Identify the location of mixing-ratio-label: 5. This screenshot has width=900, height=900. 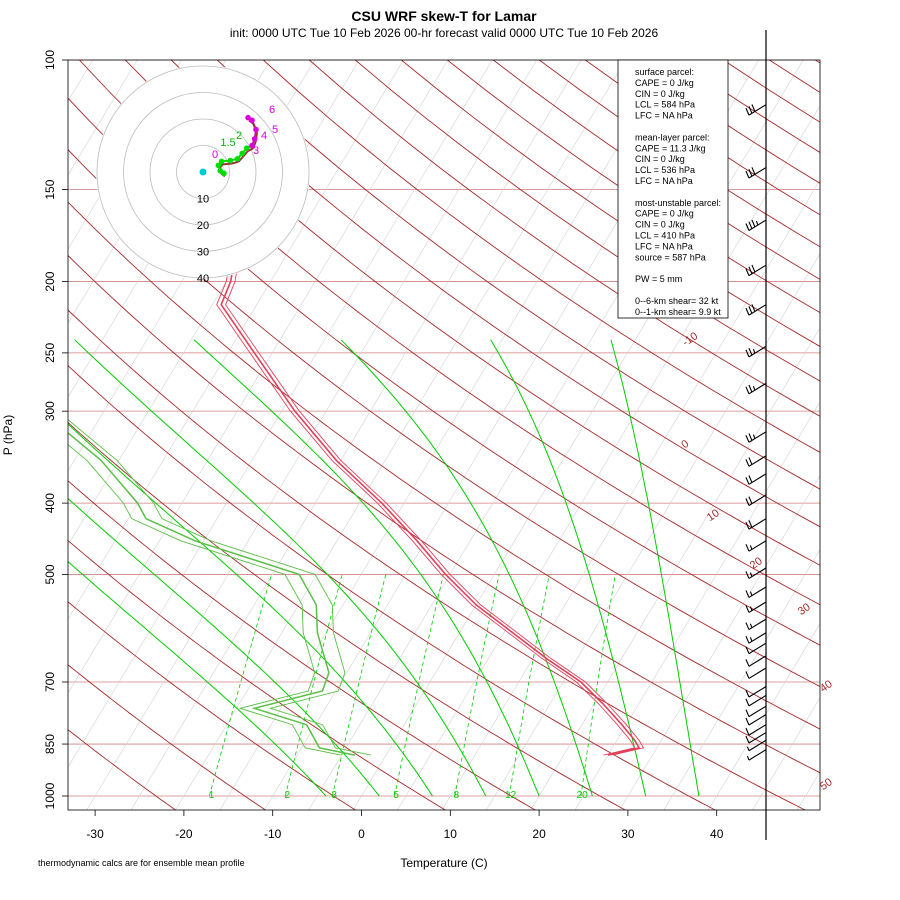
(396, 795).